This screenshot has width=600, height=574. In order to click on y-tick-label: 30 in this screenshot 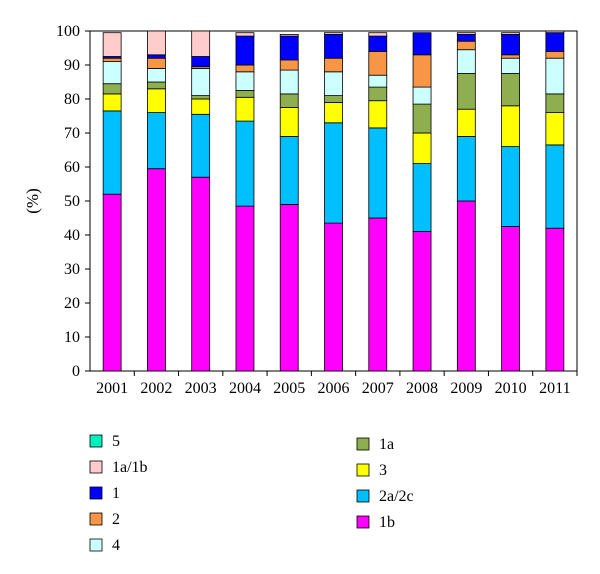, I will do `click(72, 269)`.